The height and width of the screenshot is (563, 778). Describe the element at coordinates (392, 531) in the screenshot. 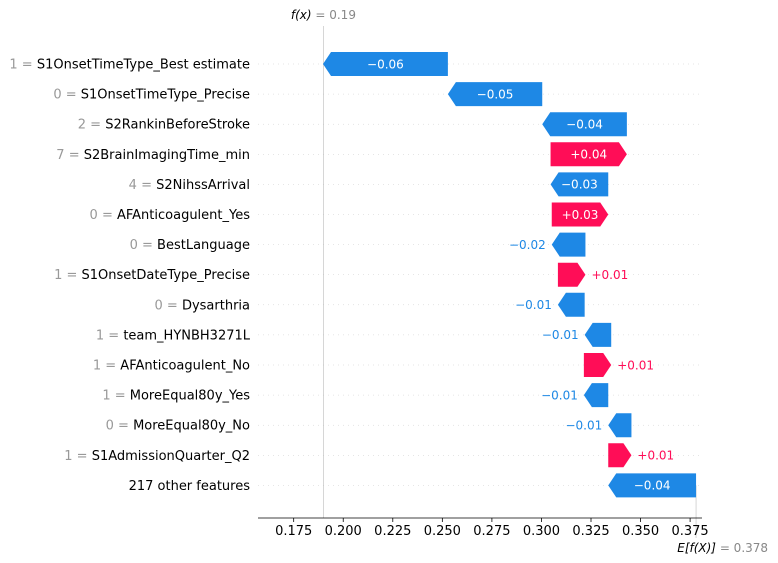

I see `x-tick-label: 0.225` at that location.